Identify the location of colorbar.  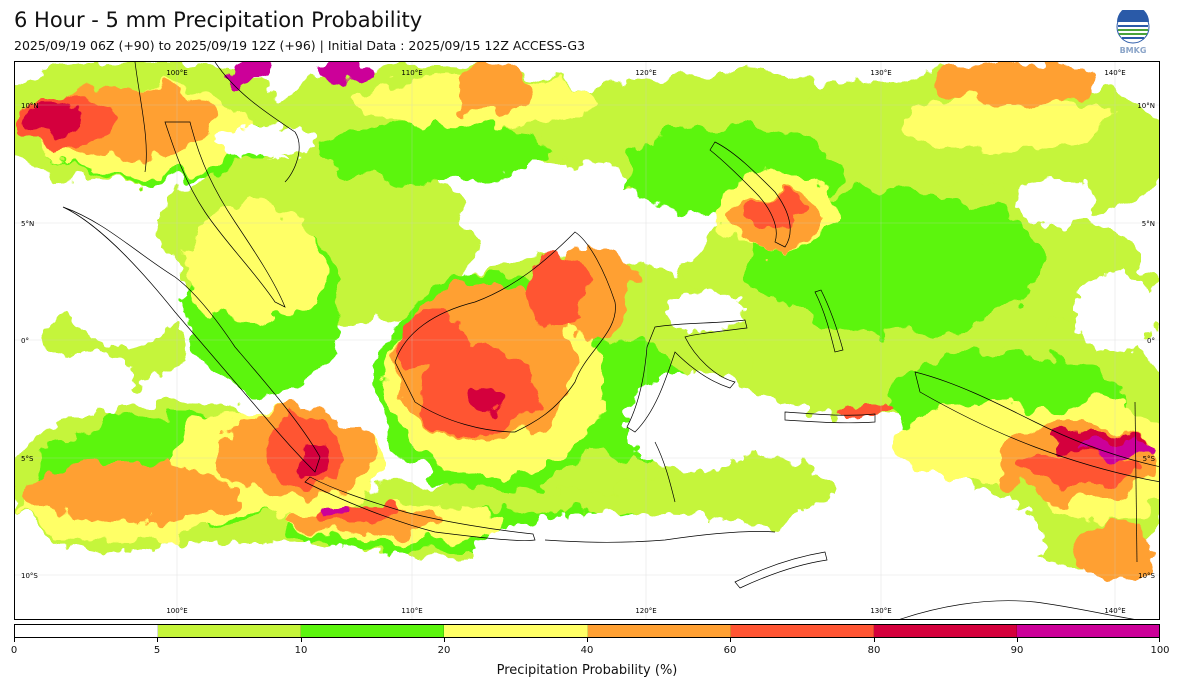
(587, 631).